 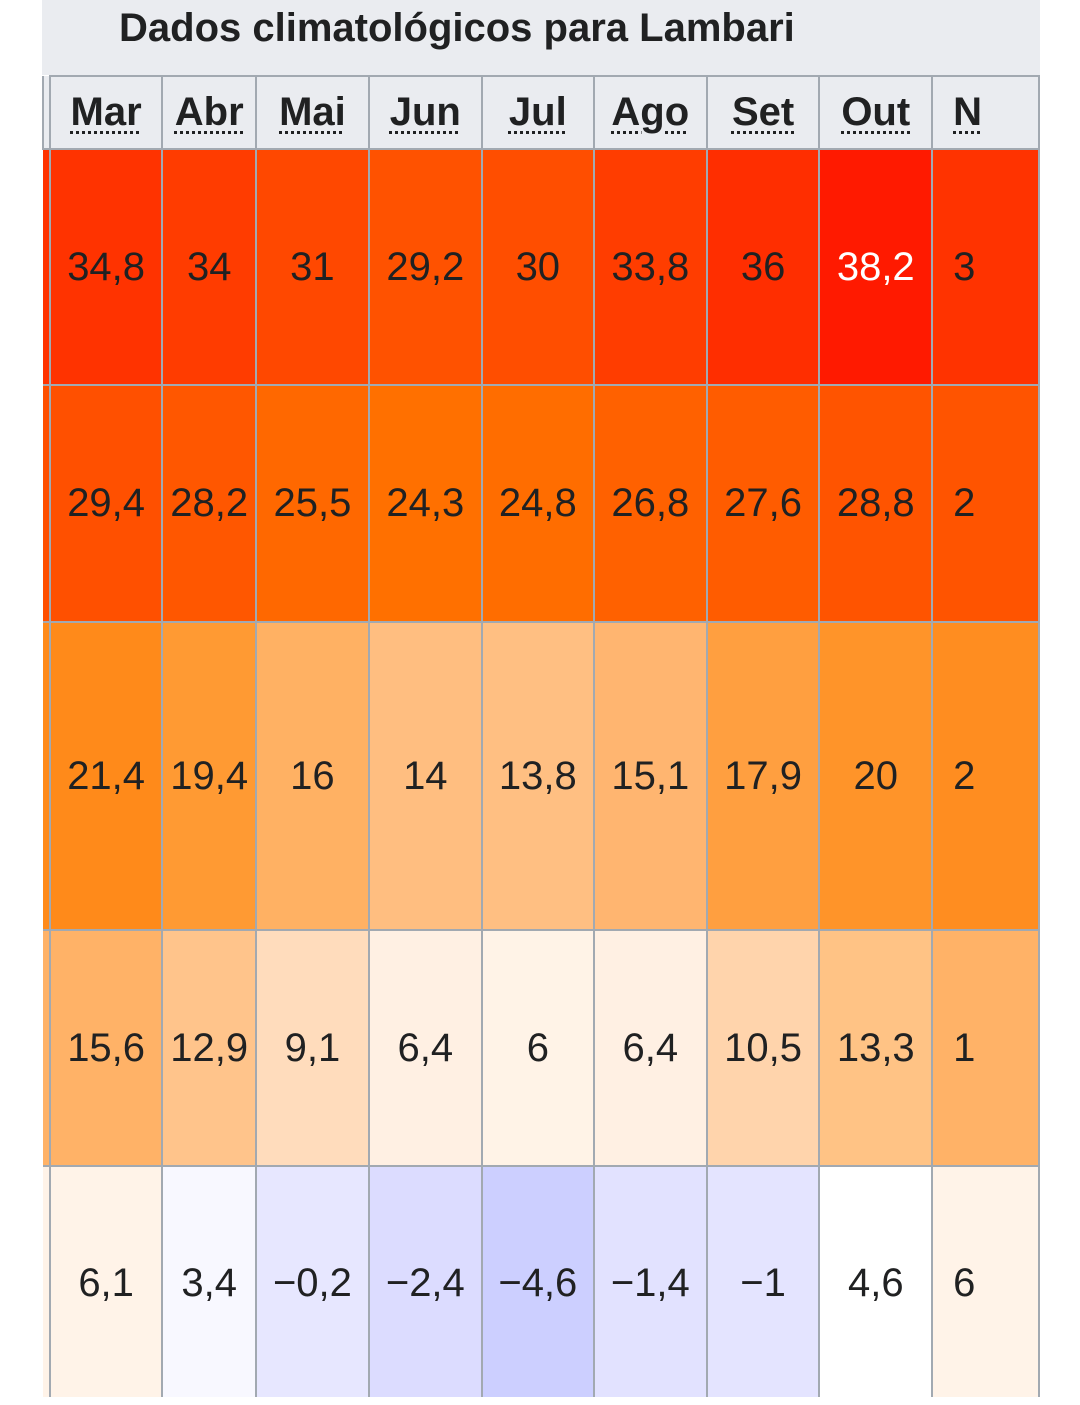 I want to click on data-cell: 3, so click(x=985, y=267).